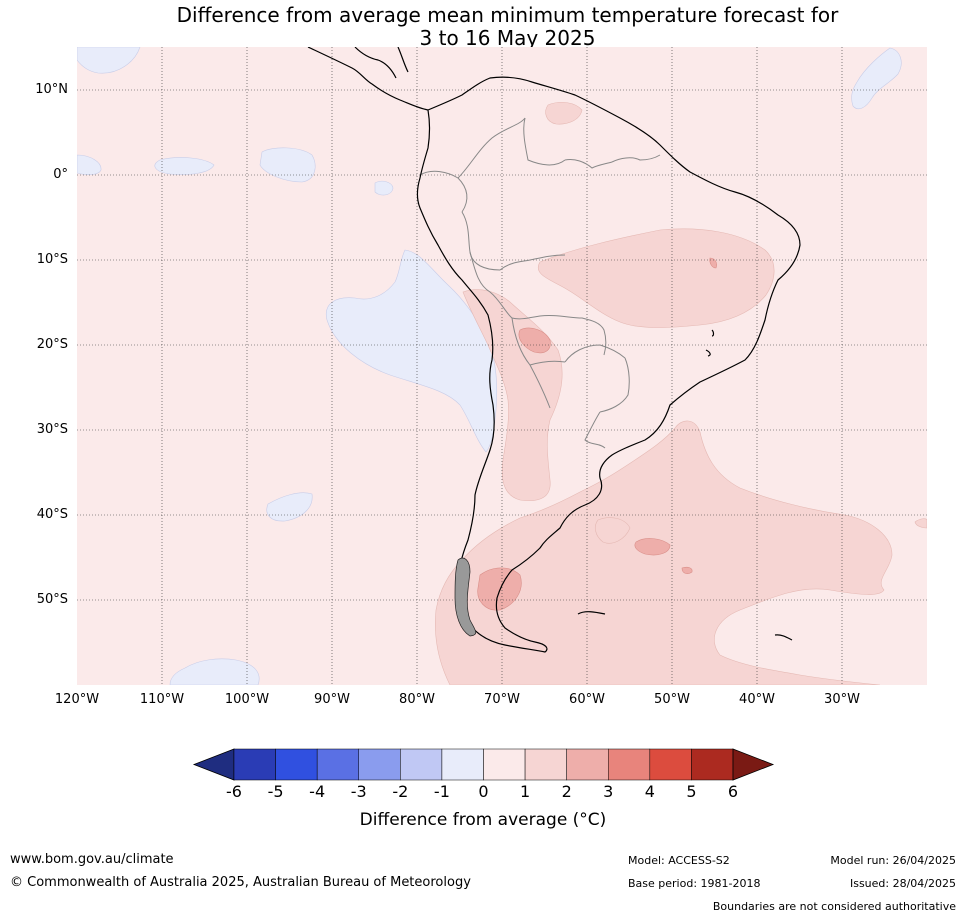 The image size is (965, 919). I want to click on colorbar-arrow-low, so click(213, 764).